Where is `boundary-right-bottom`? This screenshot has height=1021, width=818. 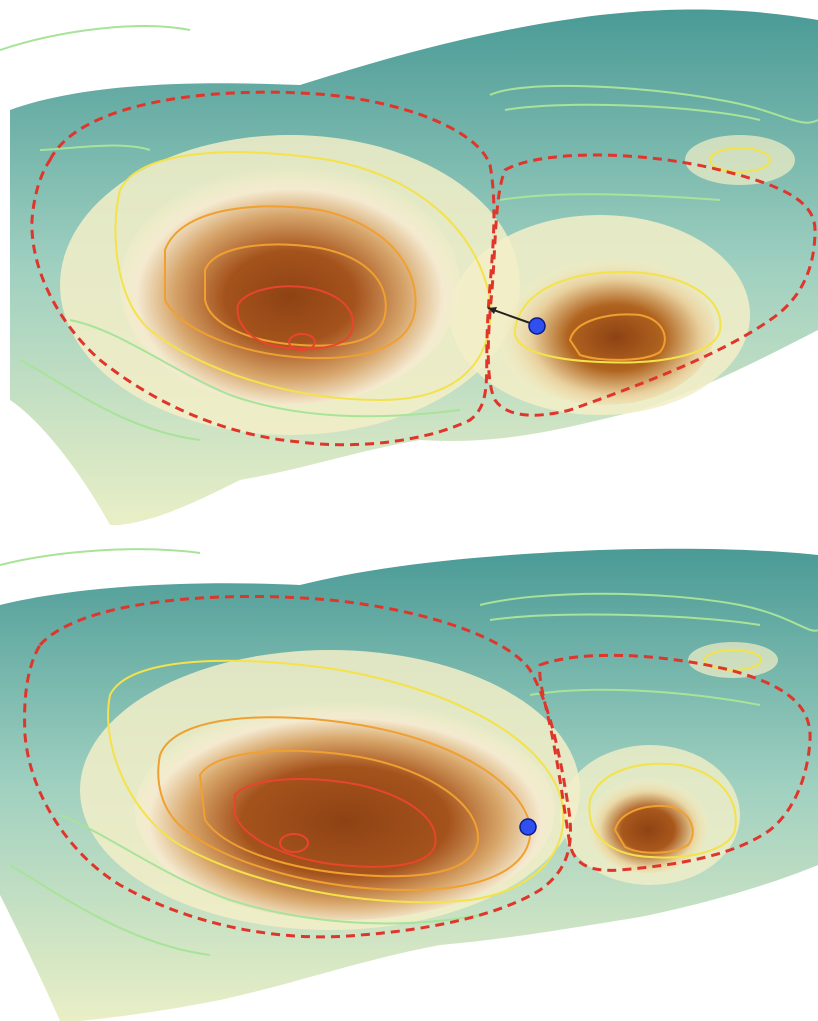 boundary-right-bottom is located at coordinates (675, 762).